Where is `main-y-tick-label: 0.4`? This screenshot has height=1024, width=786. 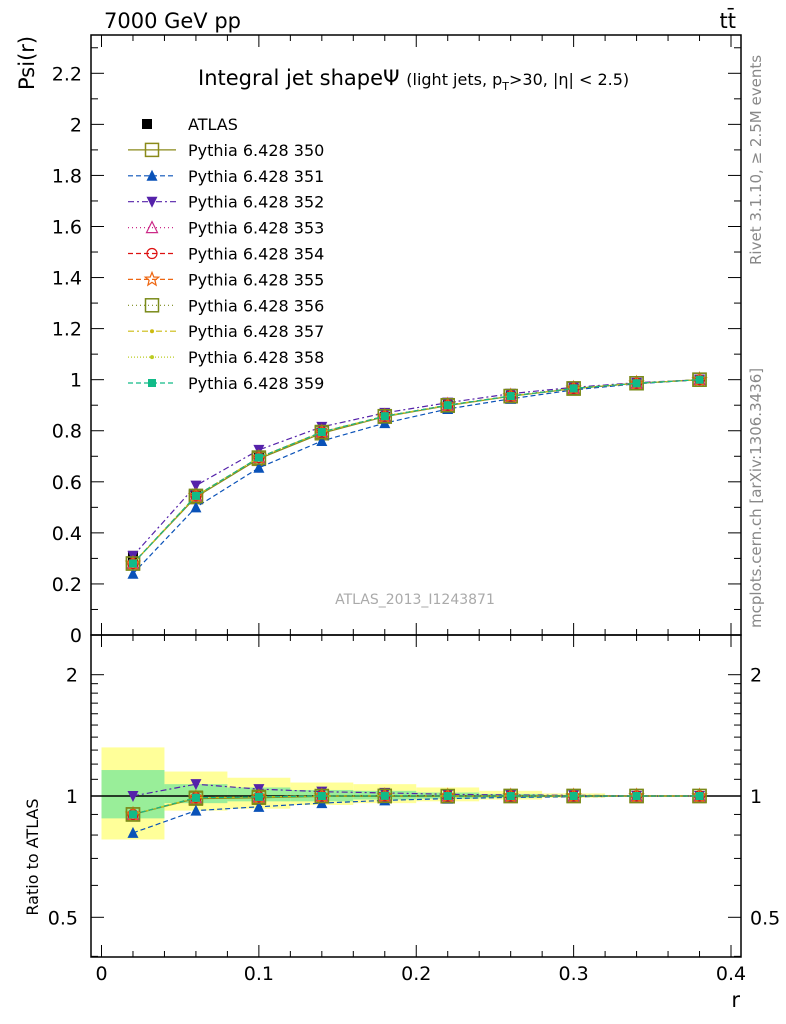 main-y-tick-label: 0.4 is located at coordinates (67, 534).